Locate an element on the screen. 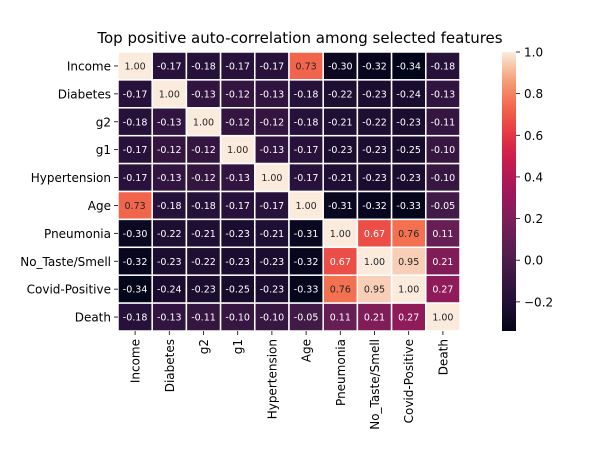 This screenshot has width=613, height=460. row-label: g2 is located at coordinates (103, 122).